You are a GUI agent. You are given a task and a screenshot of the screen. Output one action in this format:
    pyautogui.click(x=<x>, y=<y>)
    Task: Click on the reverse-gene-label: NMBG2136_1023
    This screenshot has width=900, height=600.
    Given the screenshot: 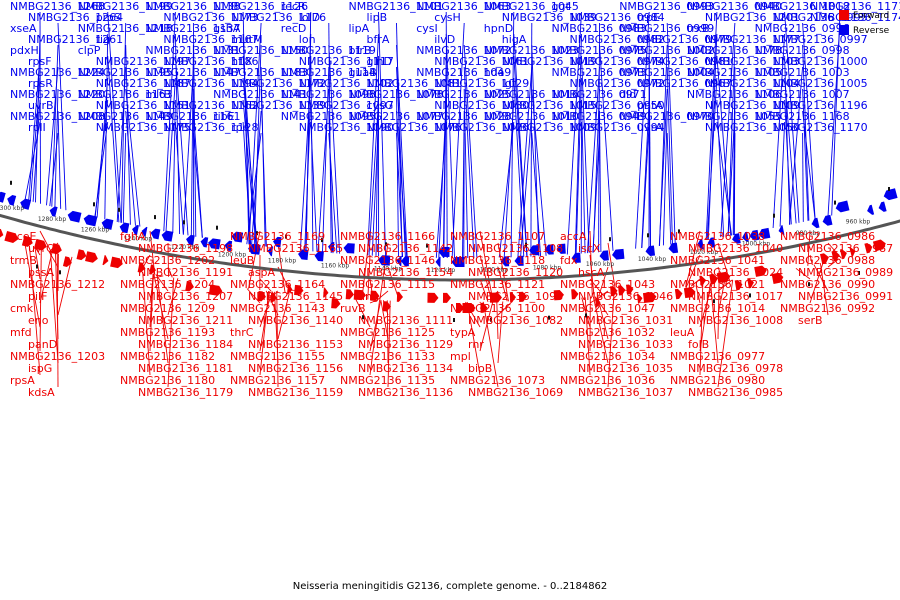 What is the action you would take?
    pyautogui.click(x=531, y=50)
    